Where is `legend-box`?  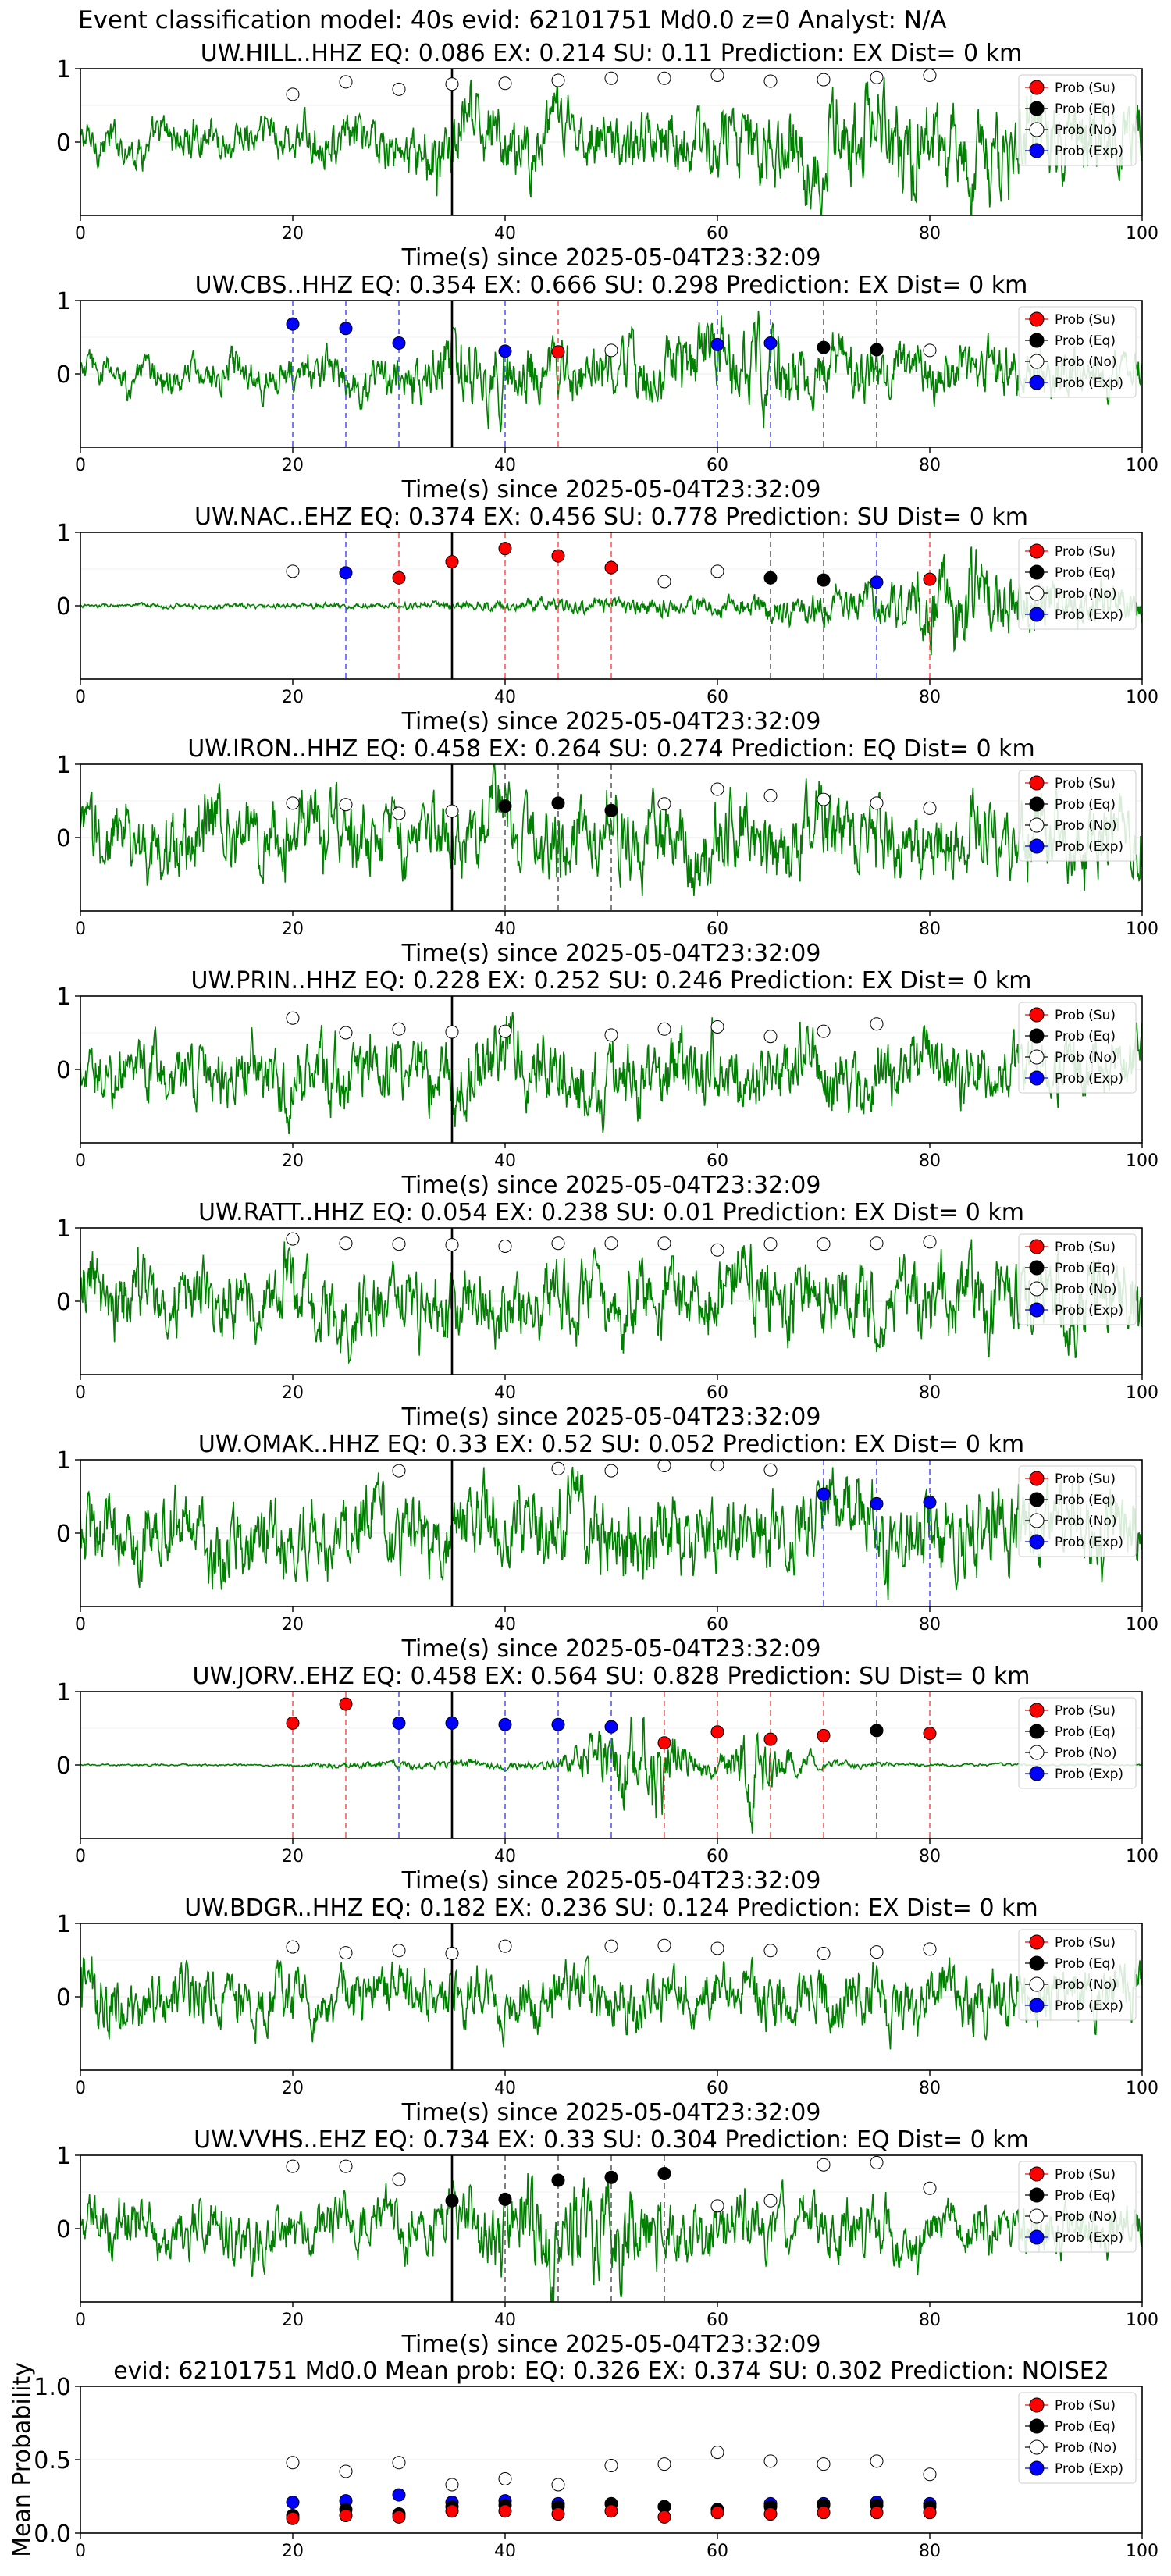
legend-box is located at coordinates (1077, 120).